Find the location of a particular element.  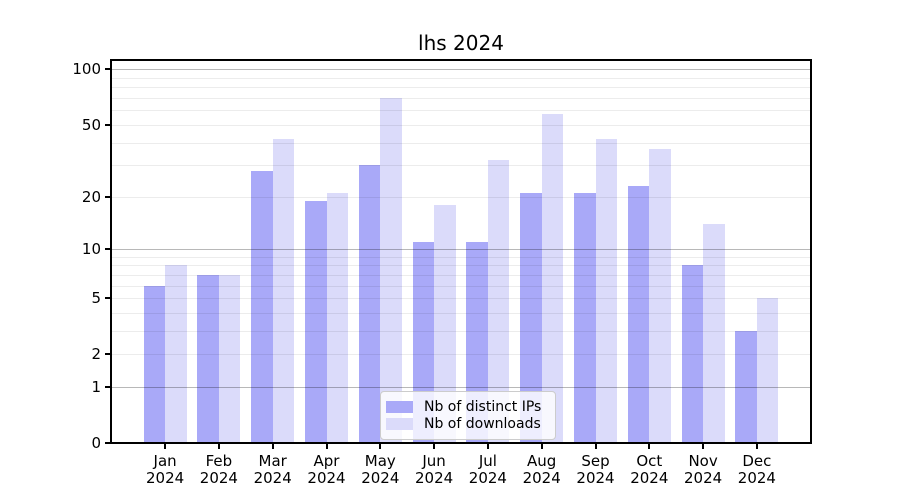

bar-nb-of-distinct-ips-nov is located at coordinates (692, 354).